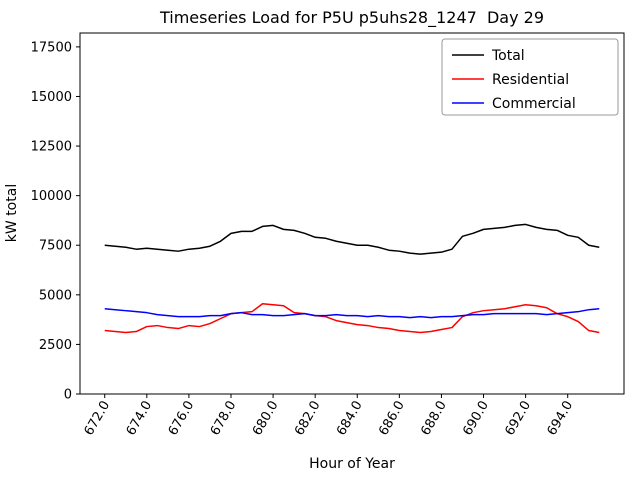 This screenshot has height=480, width=640. Describe the element at coordinates (182, 419) in the screenshot. I see `x-tick-label: 676.0` at that location.